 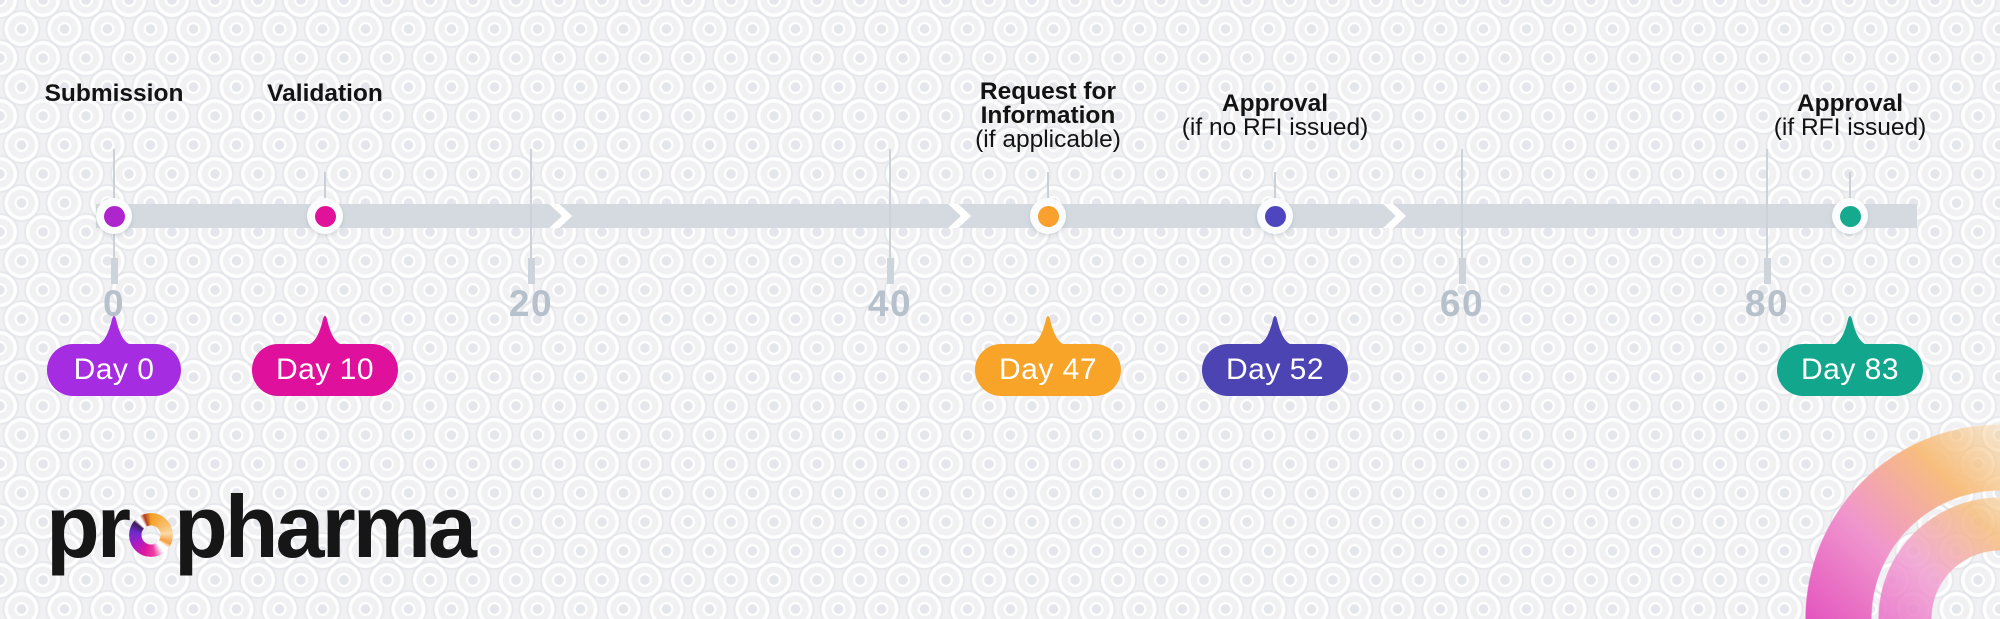 I want to click on milestone-dot-approval-no-rfi, so click(x=1275, y=216).